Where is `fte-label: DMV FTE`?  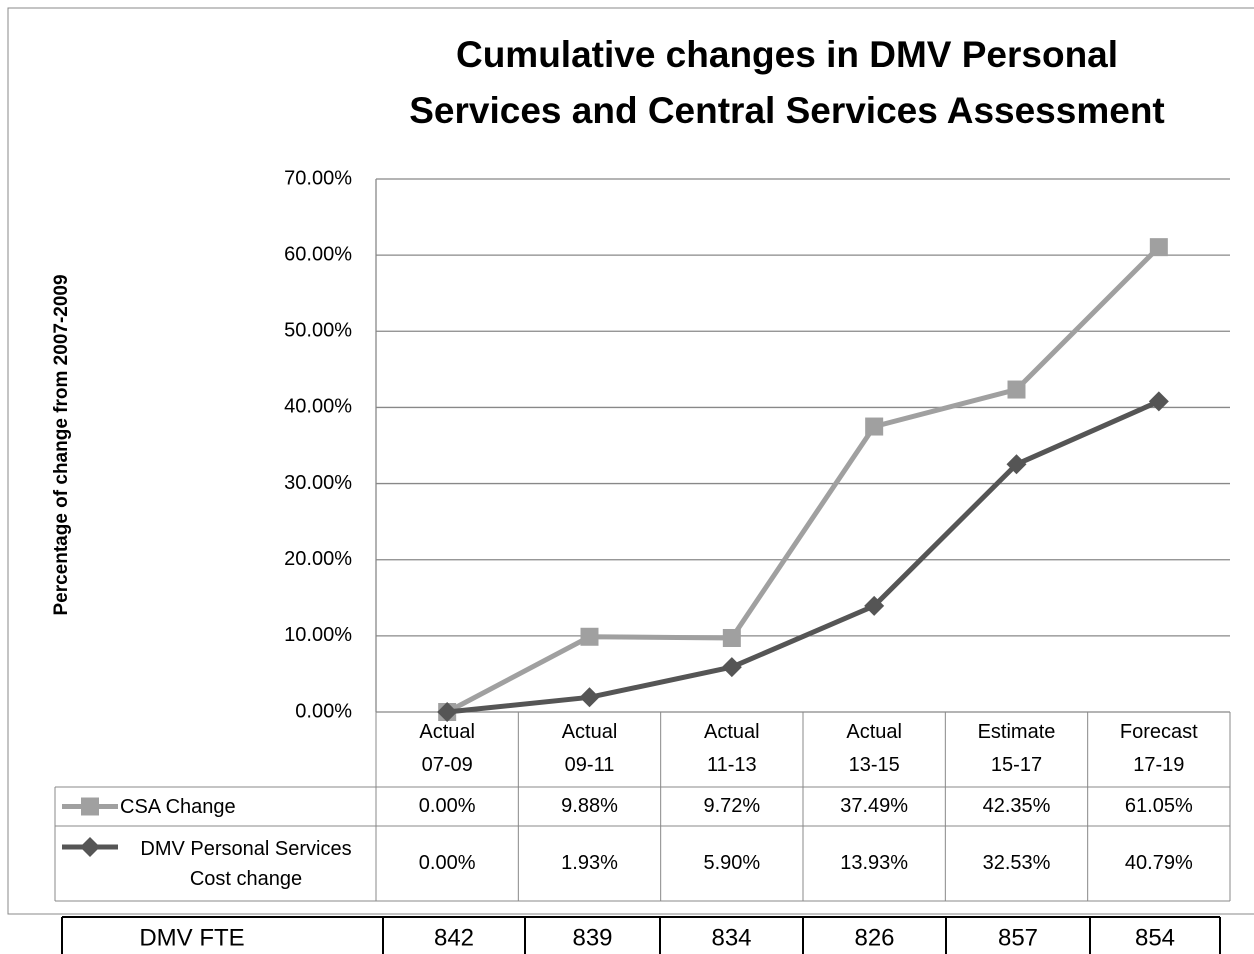
fte-label: DMV FTE is located at coordinates (191, 937).